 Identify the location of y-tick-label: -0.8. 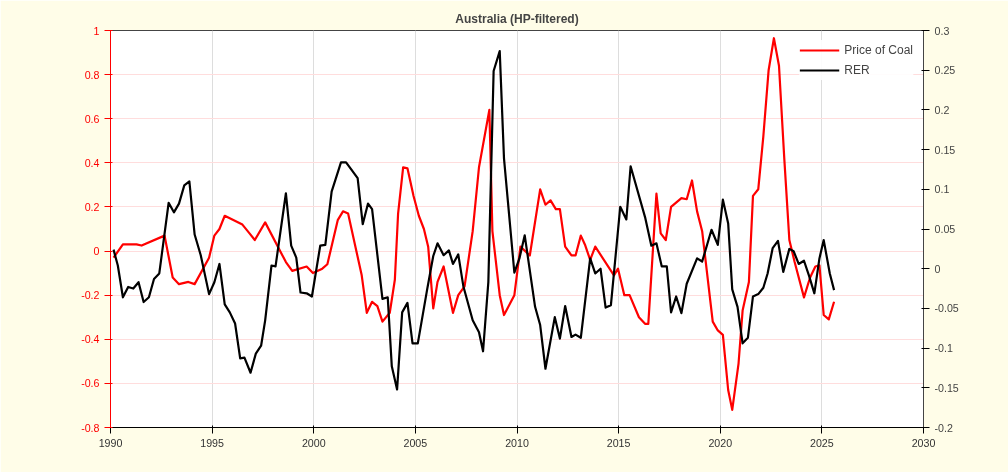
(90, 427).